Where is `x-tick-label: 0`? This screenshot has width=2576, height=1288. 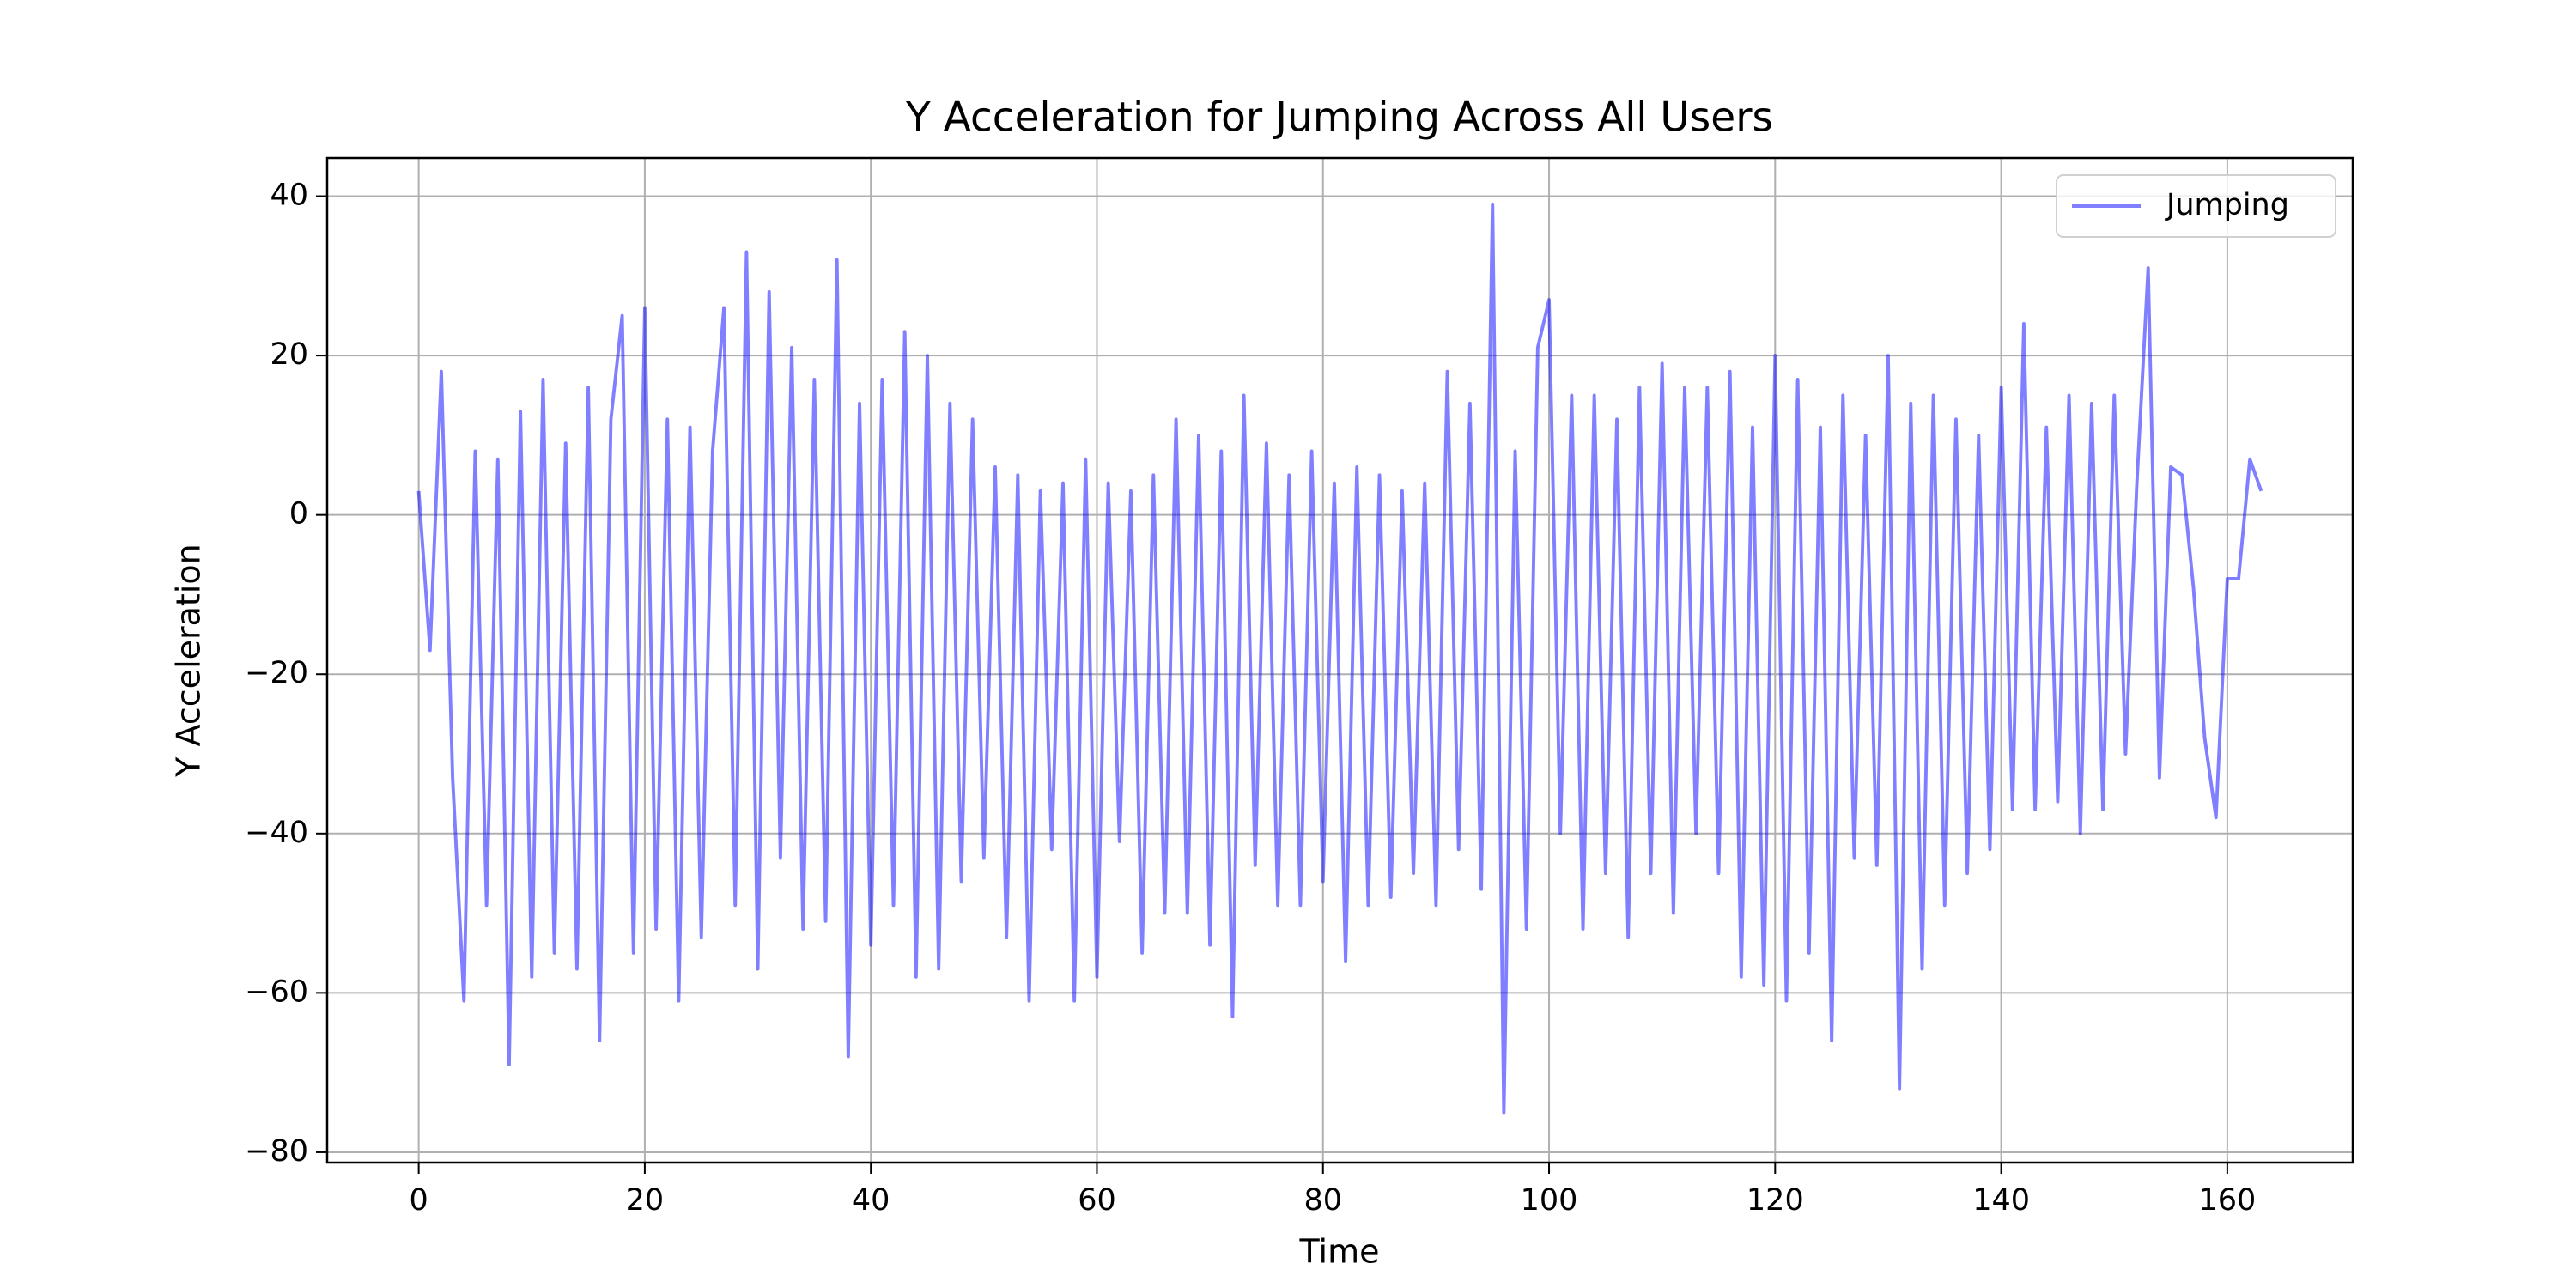
x-tick-label: 0 is located at coordinates (419, 1200).